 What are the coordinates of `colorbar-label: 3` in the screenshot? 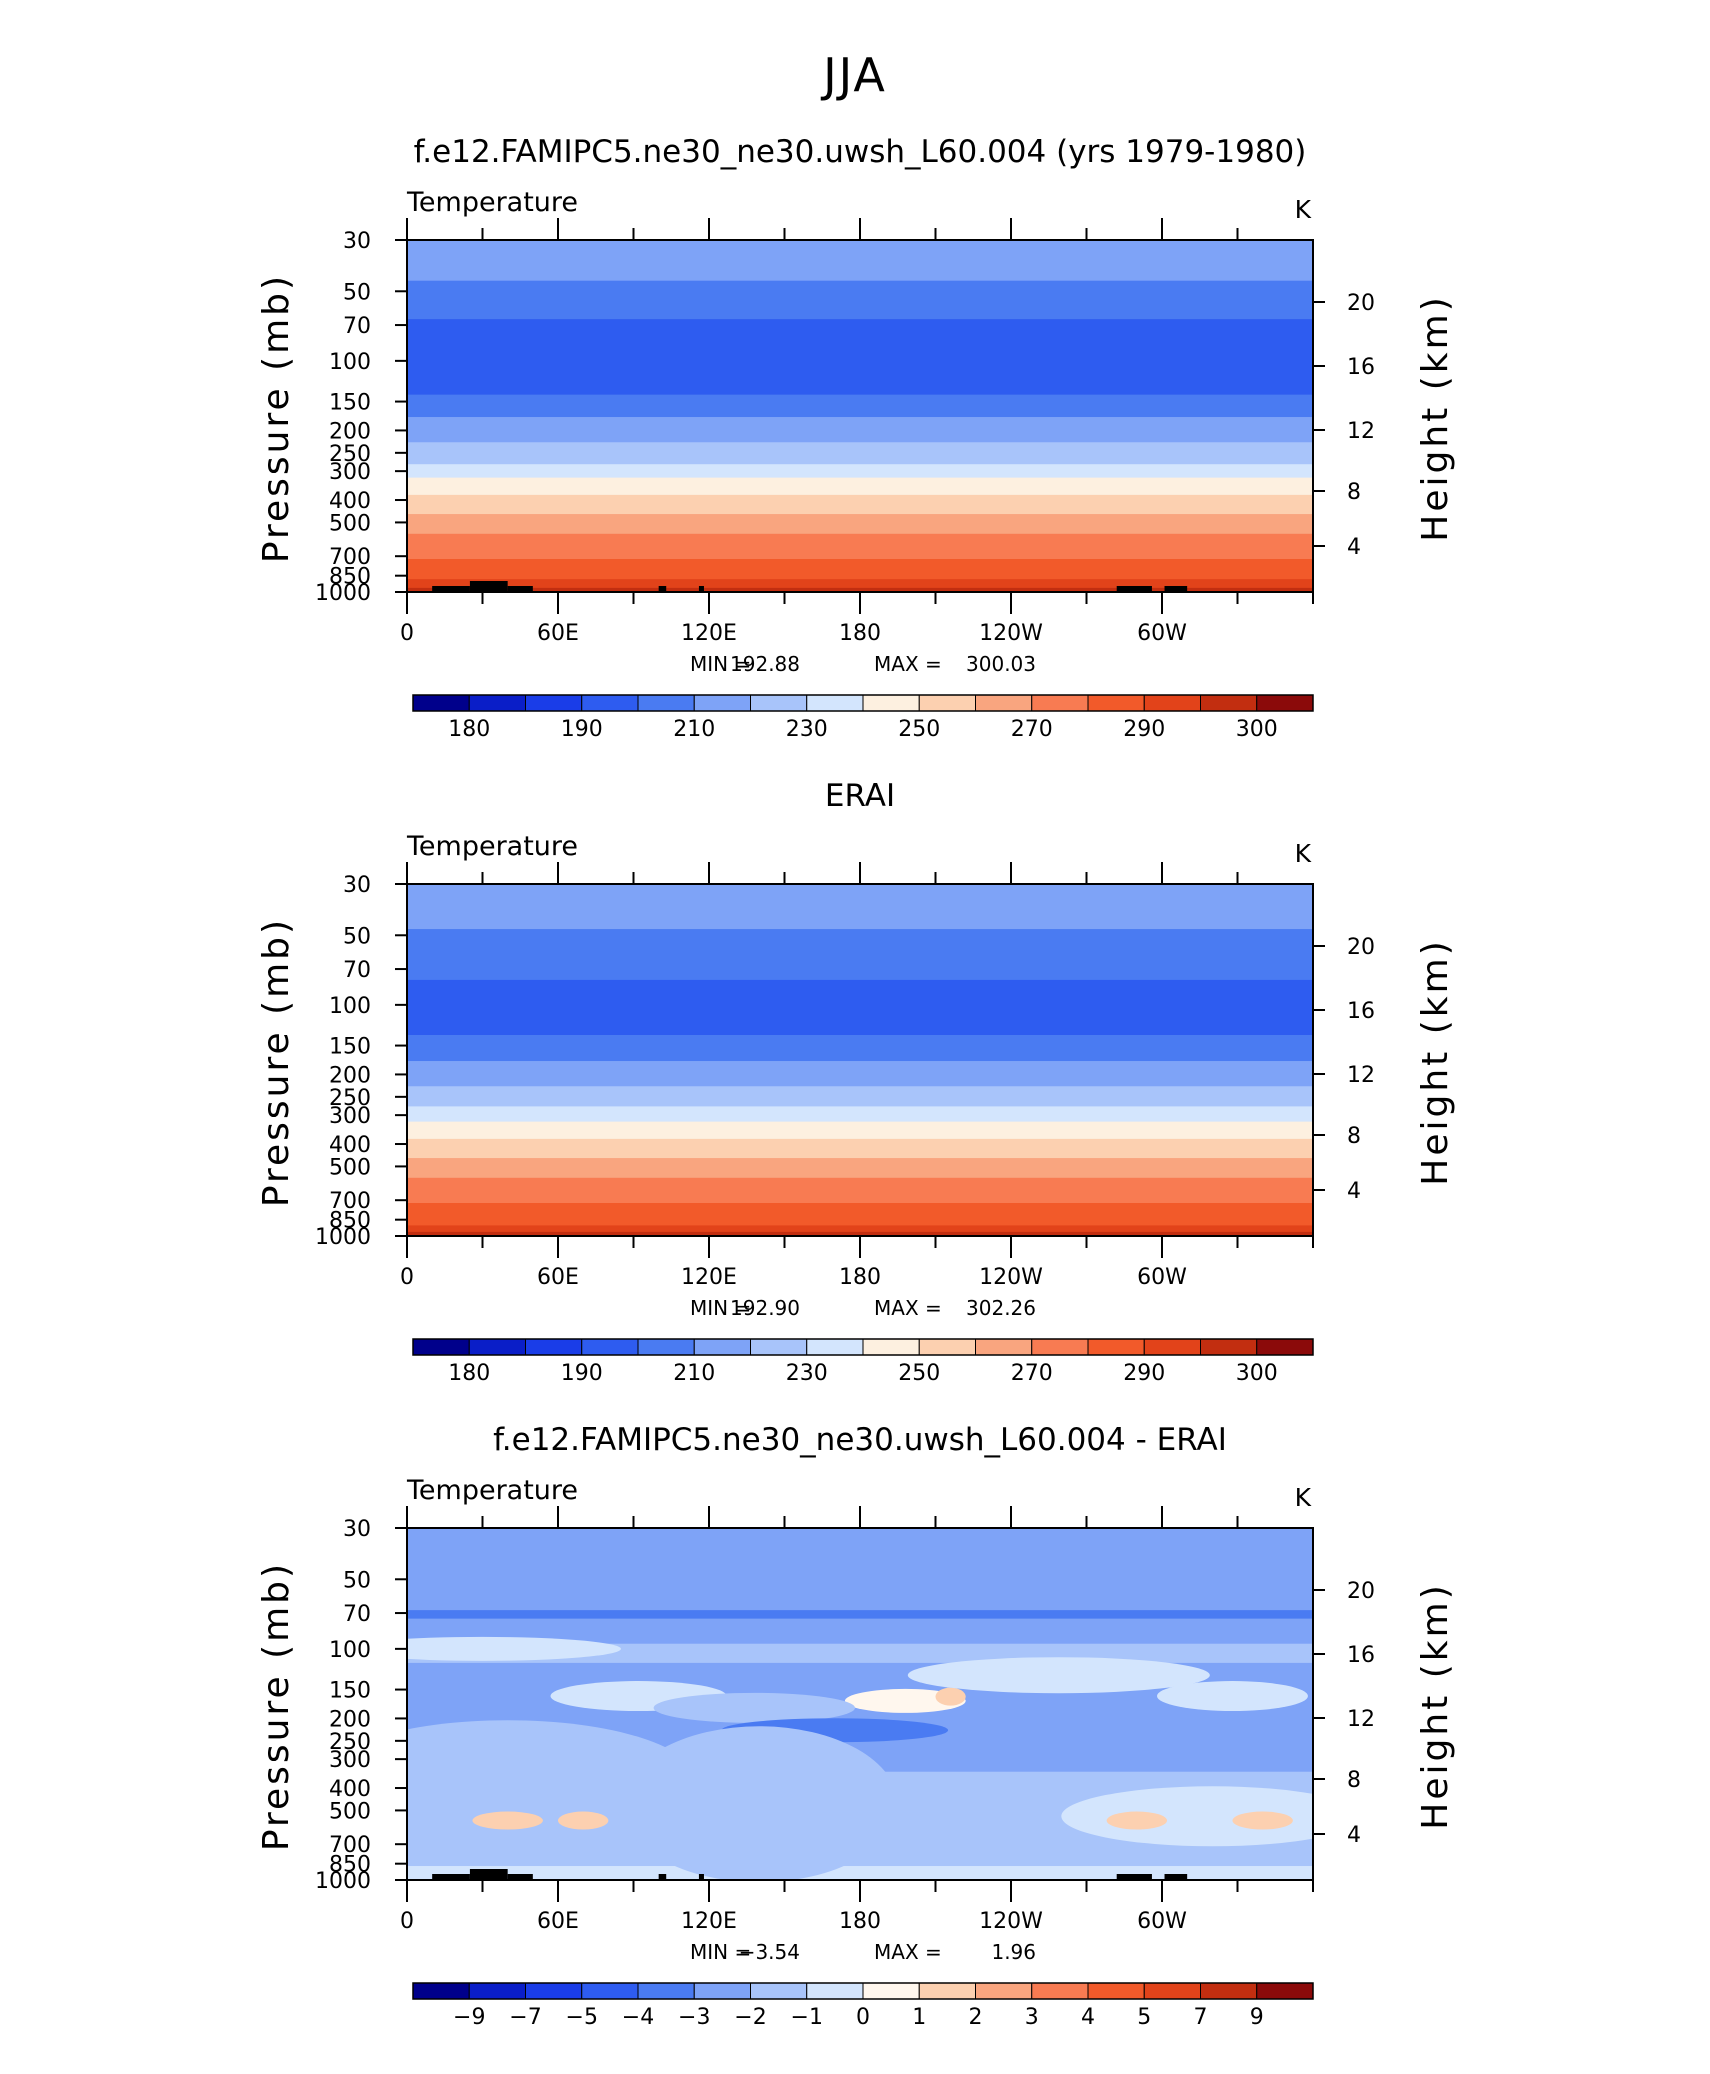 It's located at (1032, 2017).